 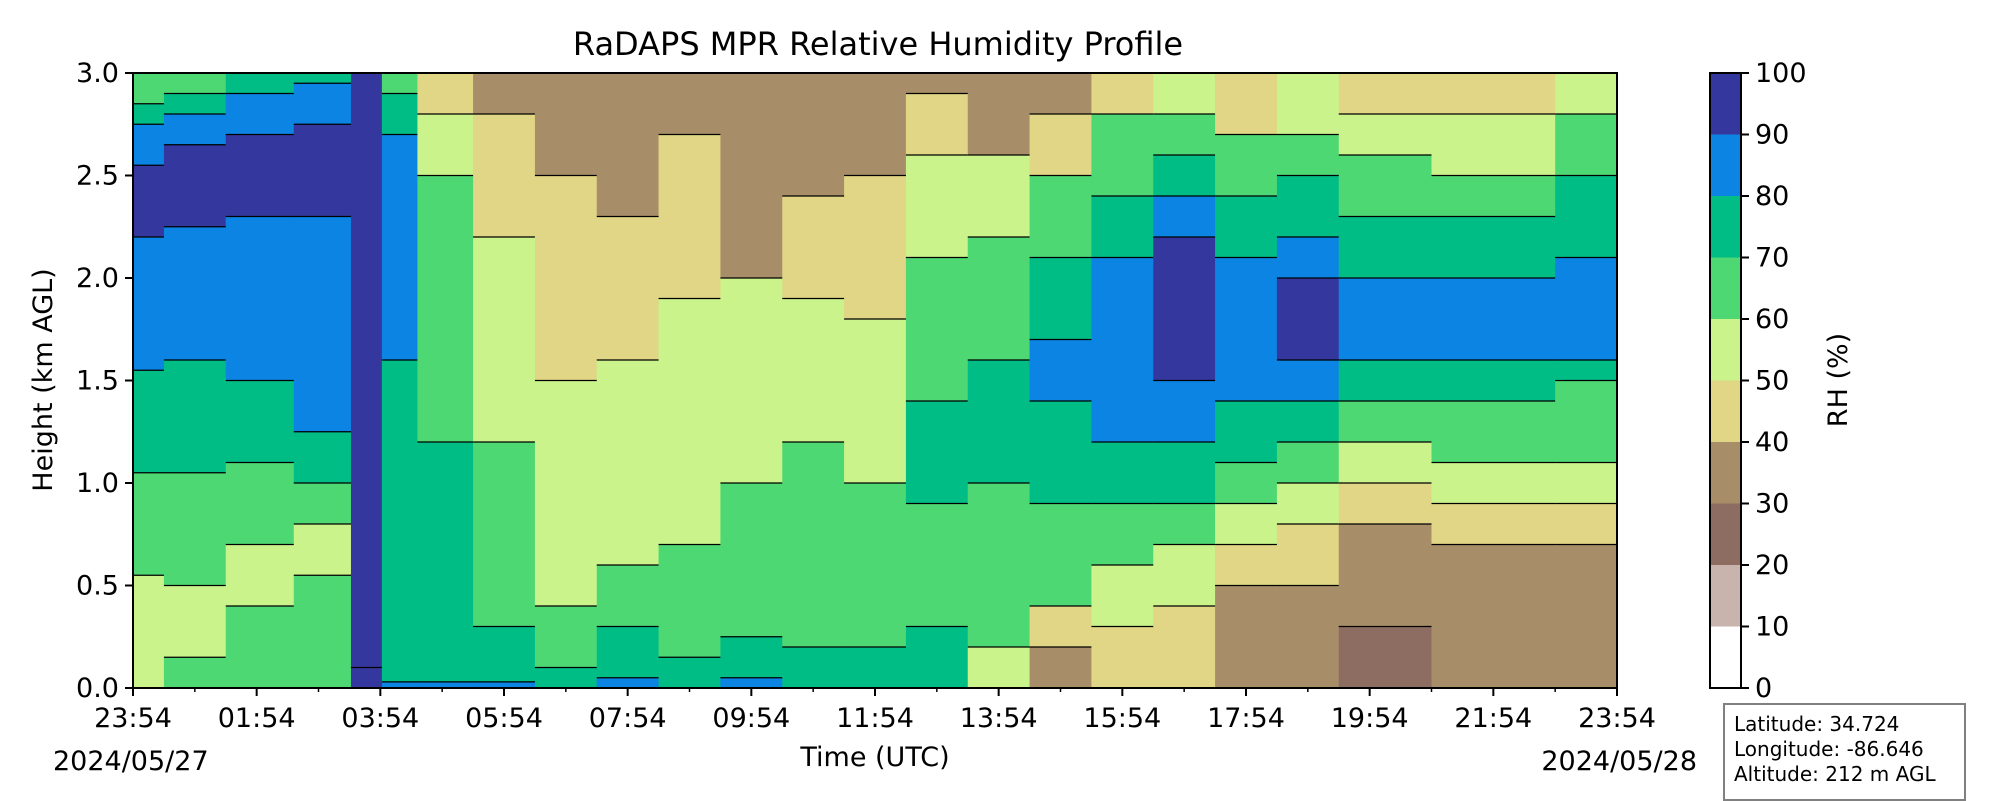 What do you see at coordinates (43, 379) in the screenshot?
I see `y-axis-label: Height (km AGL)` at bounding box center [43, 379].